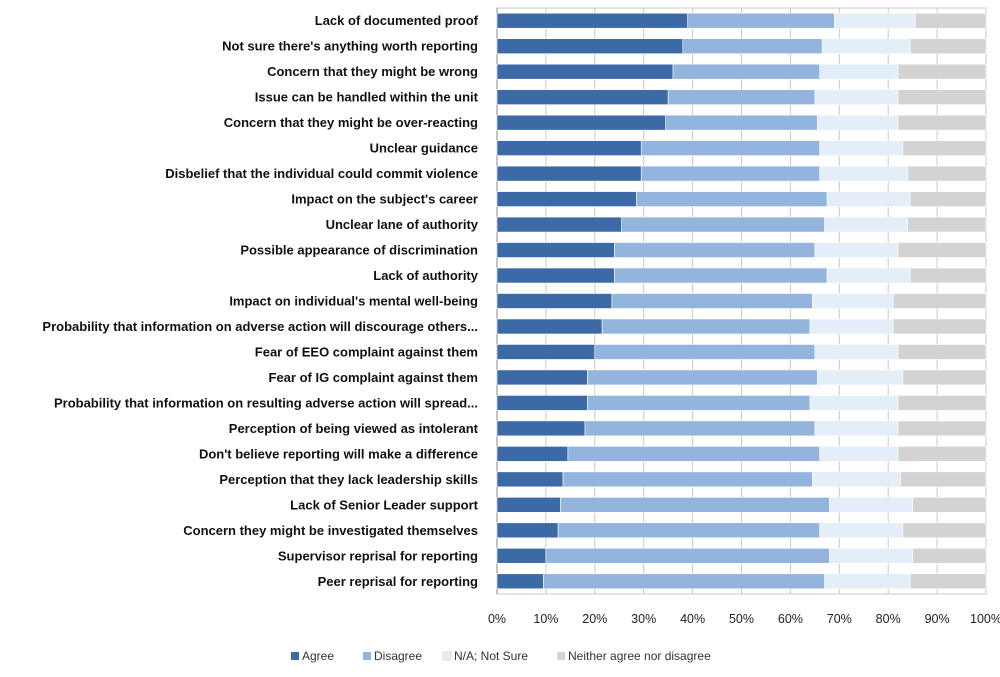  I want to click on x-tick-label: 90%, so click(937, 619).